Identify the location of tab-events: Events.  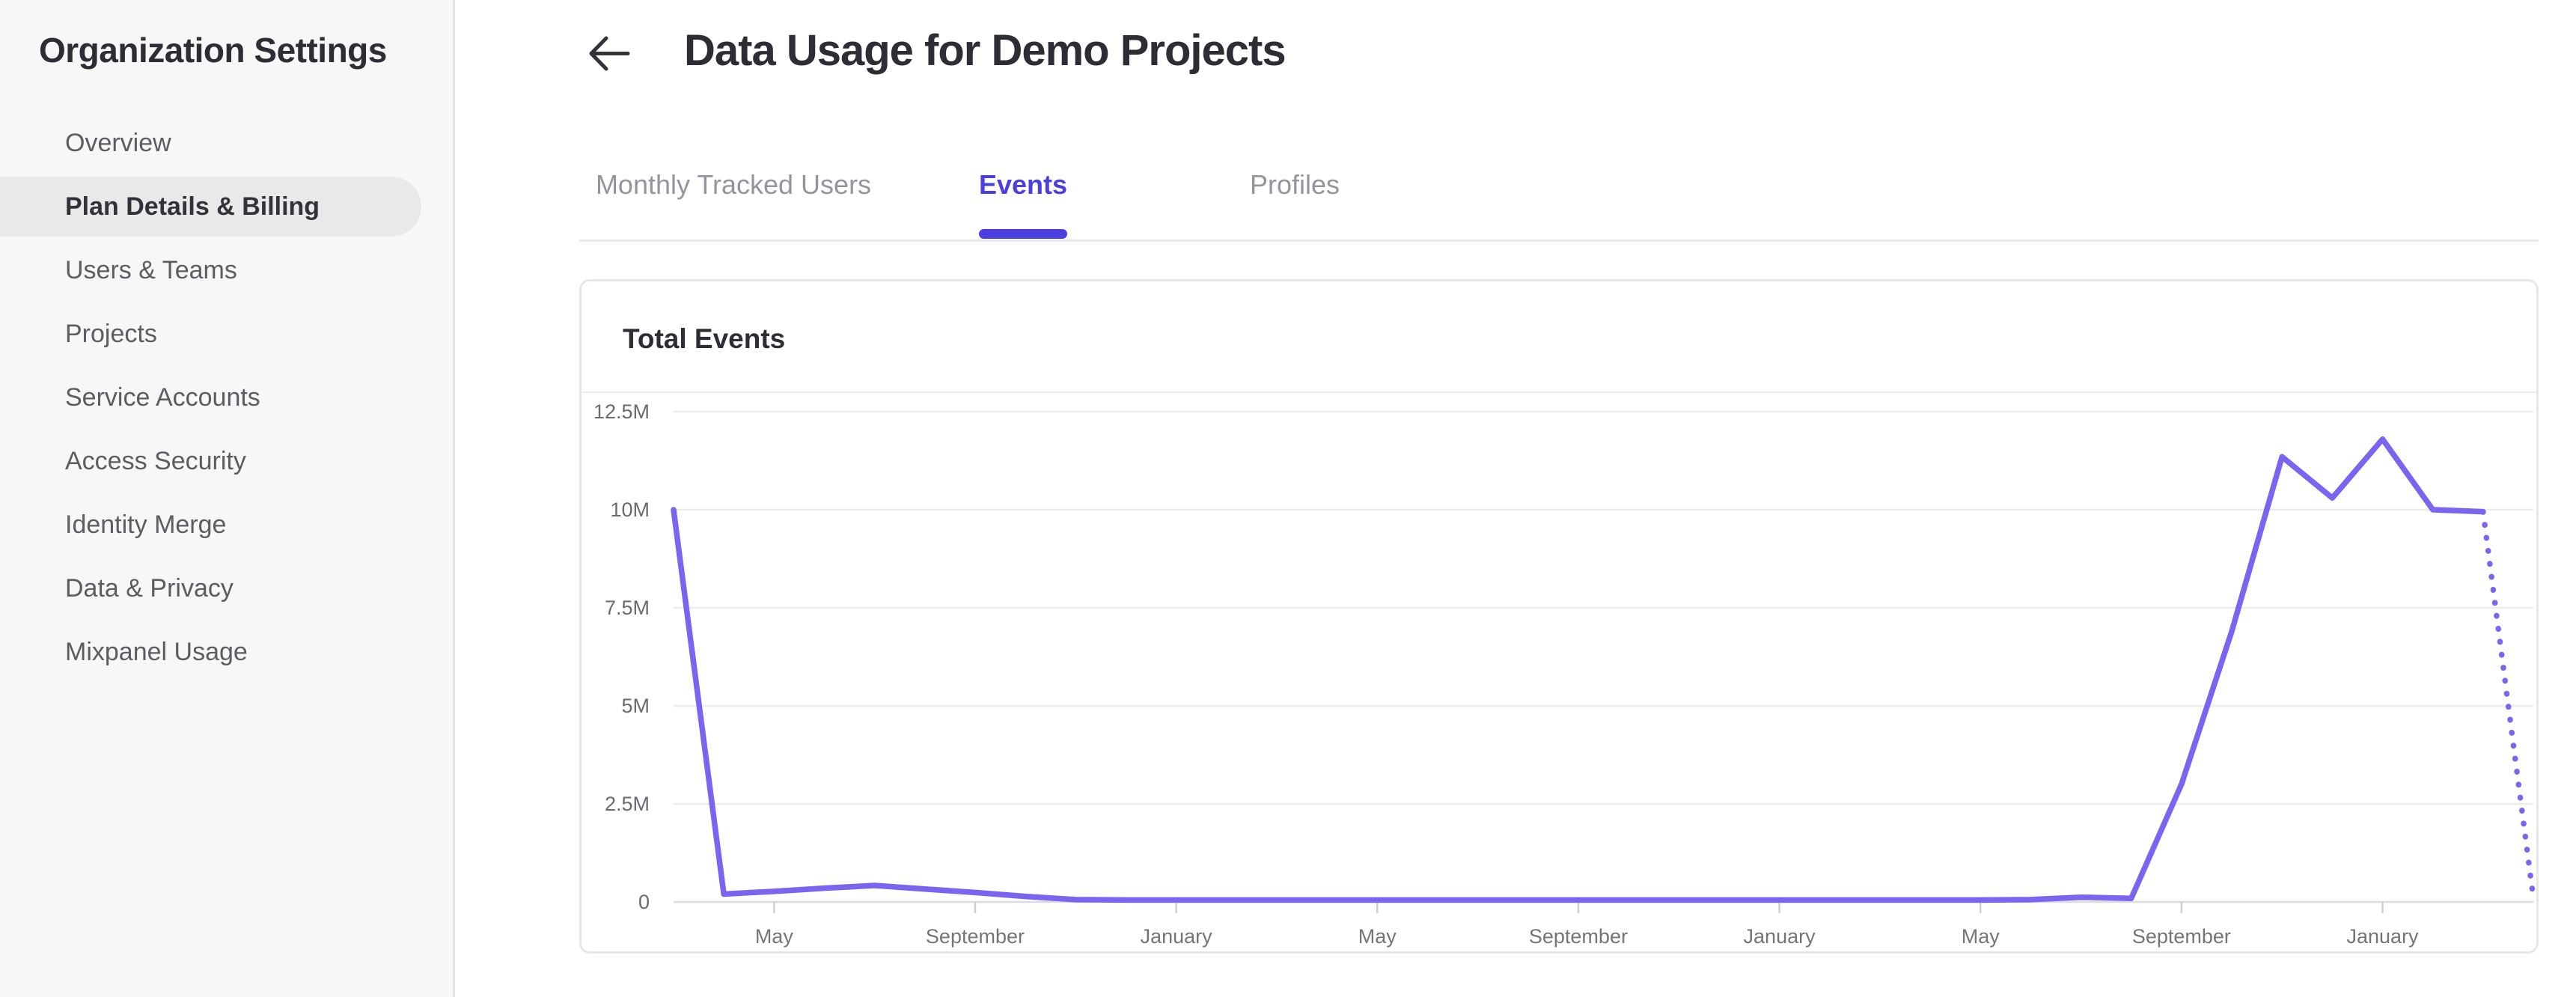
(1023, 184).